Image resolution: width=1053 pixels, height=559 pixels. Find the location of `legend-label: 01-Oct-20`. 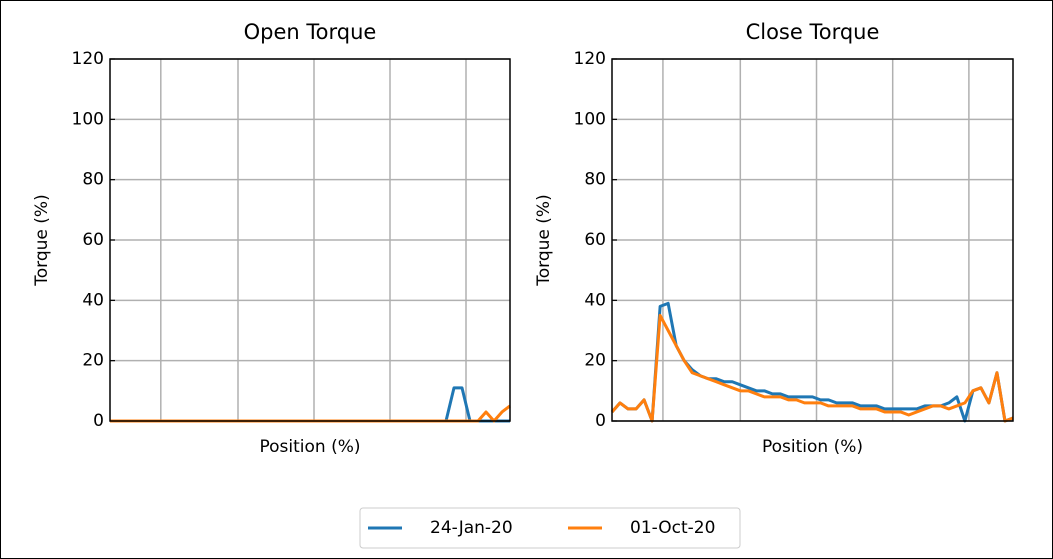

legend-label: 01-Oct-20 is located at coordinates (672, 528).